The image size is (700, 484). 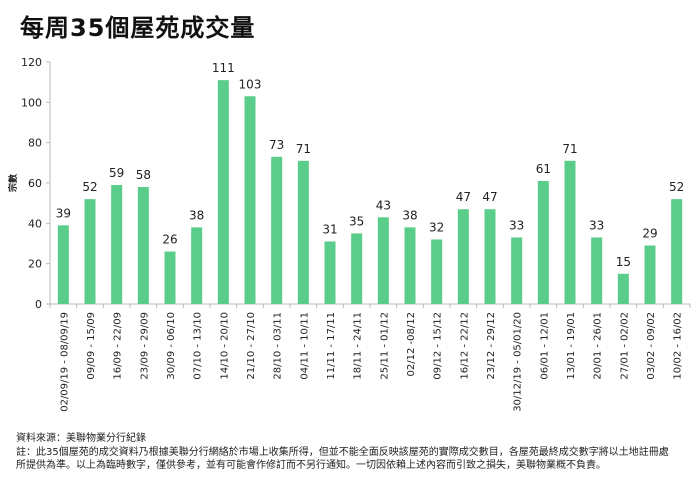 I want to click on x-tick-label: 16/12 - 22/12, so click(x=464, y=346).